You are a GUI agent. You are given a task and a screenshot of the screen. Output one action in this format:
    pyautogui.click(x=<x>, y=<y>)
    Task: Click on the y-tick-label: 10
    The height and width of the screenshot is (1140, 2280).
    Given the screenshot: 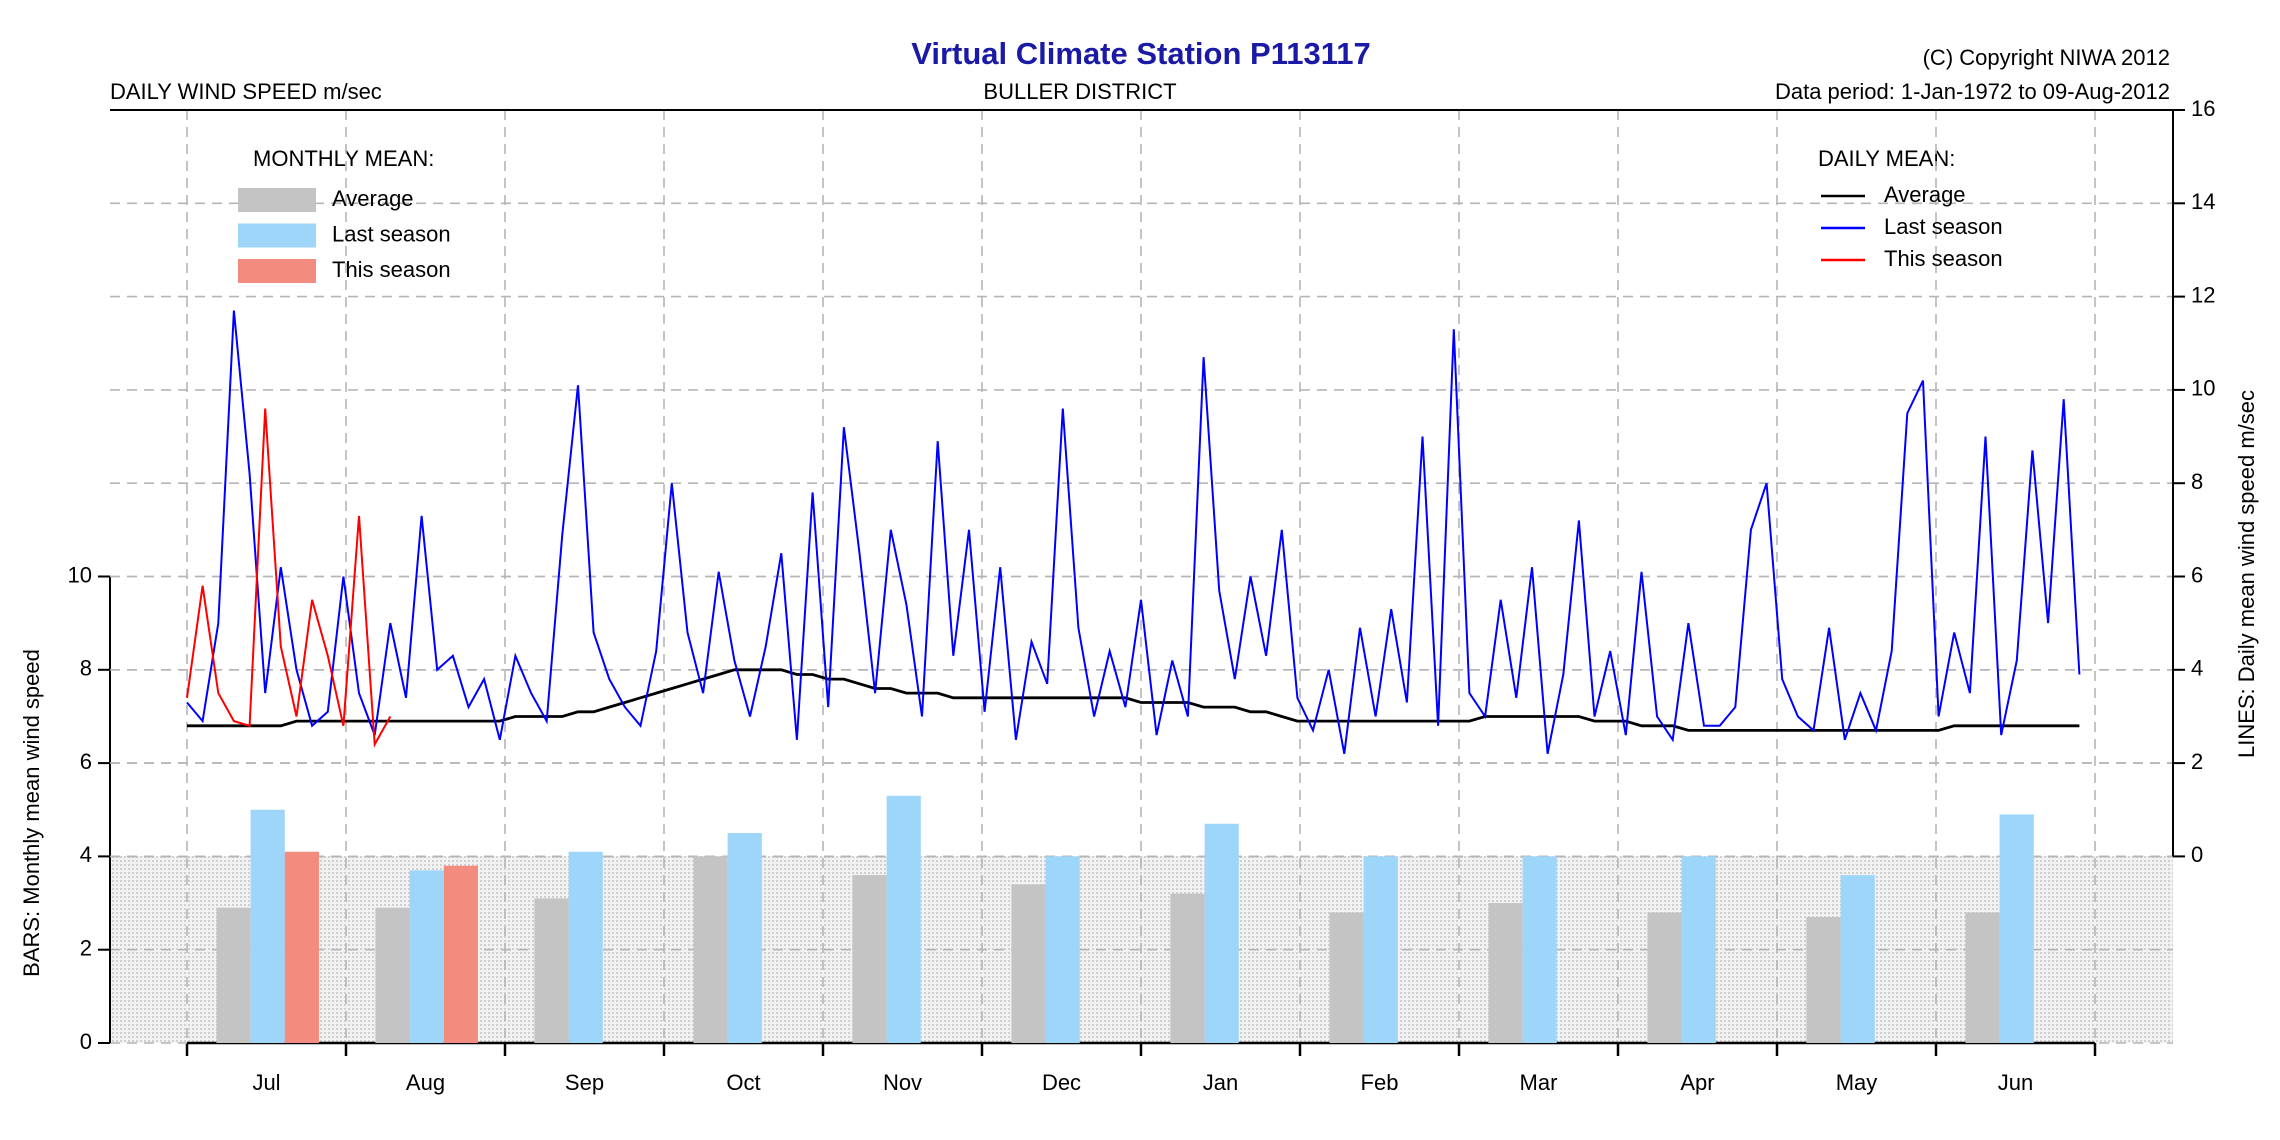 What is the action you would take?
    pyautogui.click(x=80, y=574)
    